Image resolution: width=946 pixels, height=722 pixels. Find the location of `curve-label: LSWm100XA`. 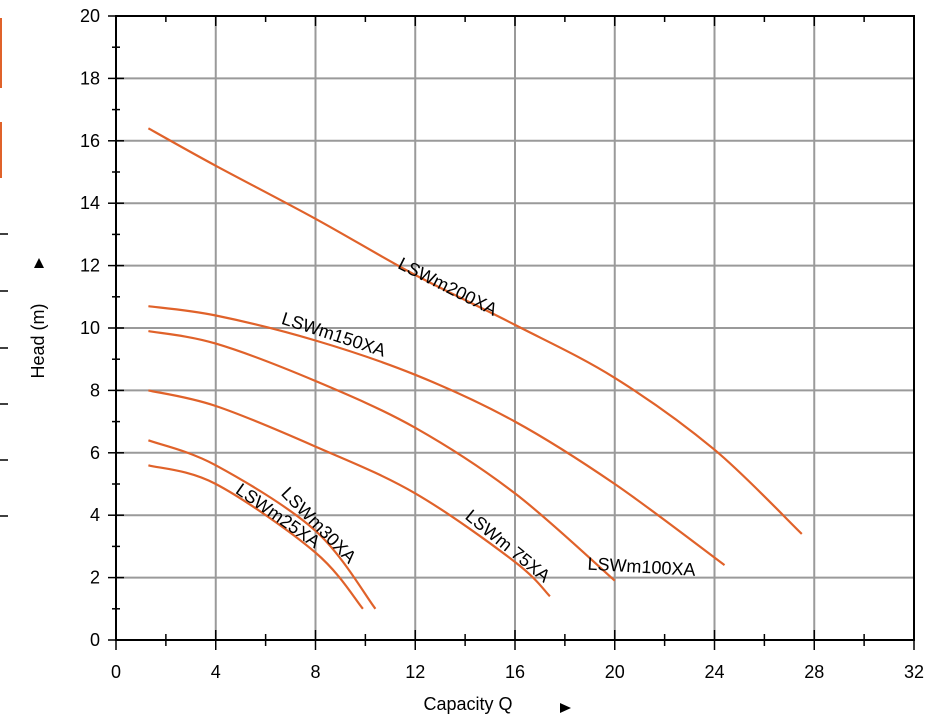

curve-label: LSWm100XA is located at coordinates (641, 567).